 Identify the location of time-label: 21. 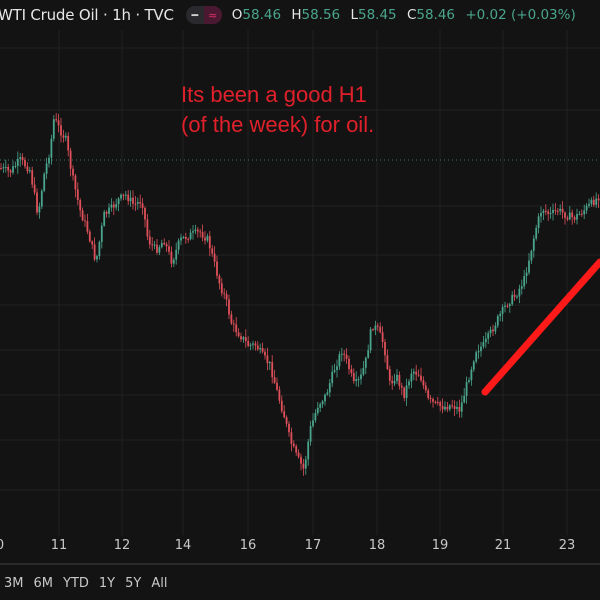
(503, 545).